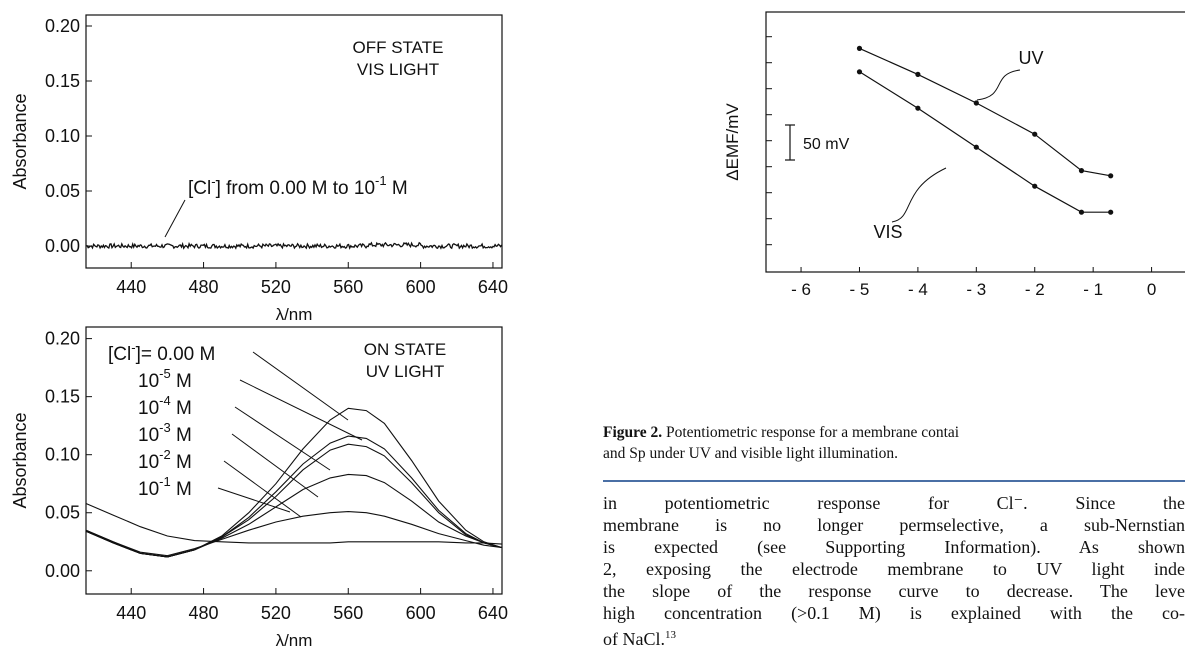 The height and width of the screenshot is (654, 1185). What do you see at coordinates (1093, 289) in the screenshot?
I see `pot-xtick-label: - 1` at bounding box center [1093, 289].